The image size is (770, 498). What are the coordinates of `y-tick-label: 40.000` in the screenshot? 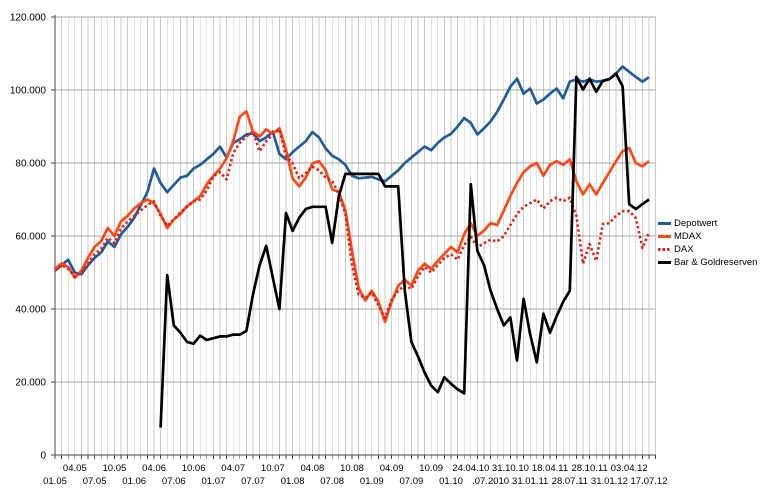 It's located at (30, 310).